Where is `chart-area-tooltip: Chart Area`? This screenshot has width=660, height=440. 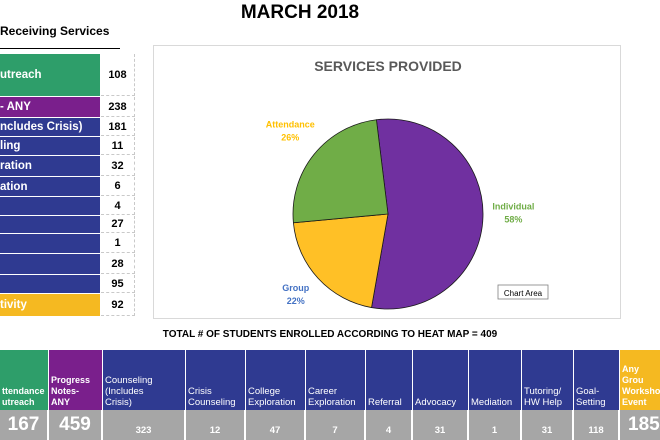 chart-area-tooltip: Chart Area is located at coordinates (523, 292).